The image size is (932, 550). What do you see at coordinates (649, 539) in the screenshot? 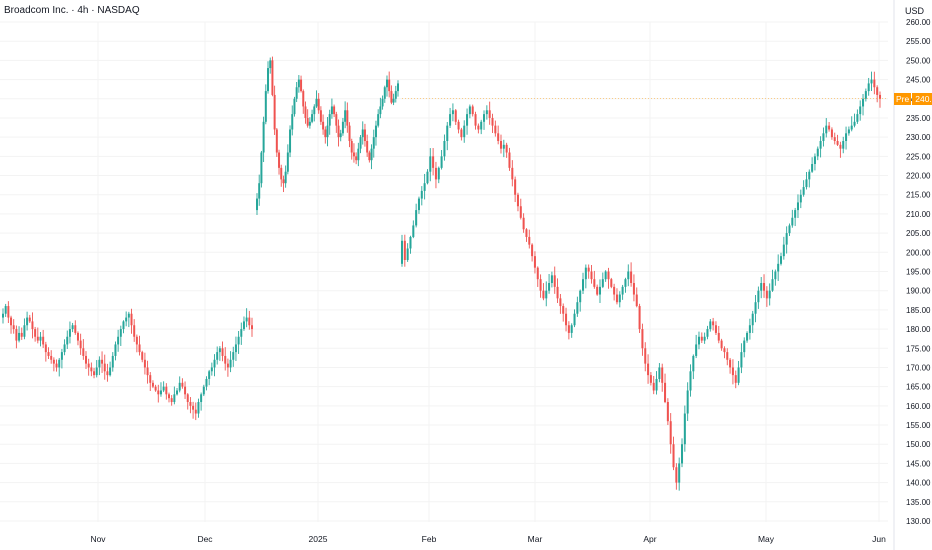
I see `x-tick-label: Apr` at bounding box center [649, 539].